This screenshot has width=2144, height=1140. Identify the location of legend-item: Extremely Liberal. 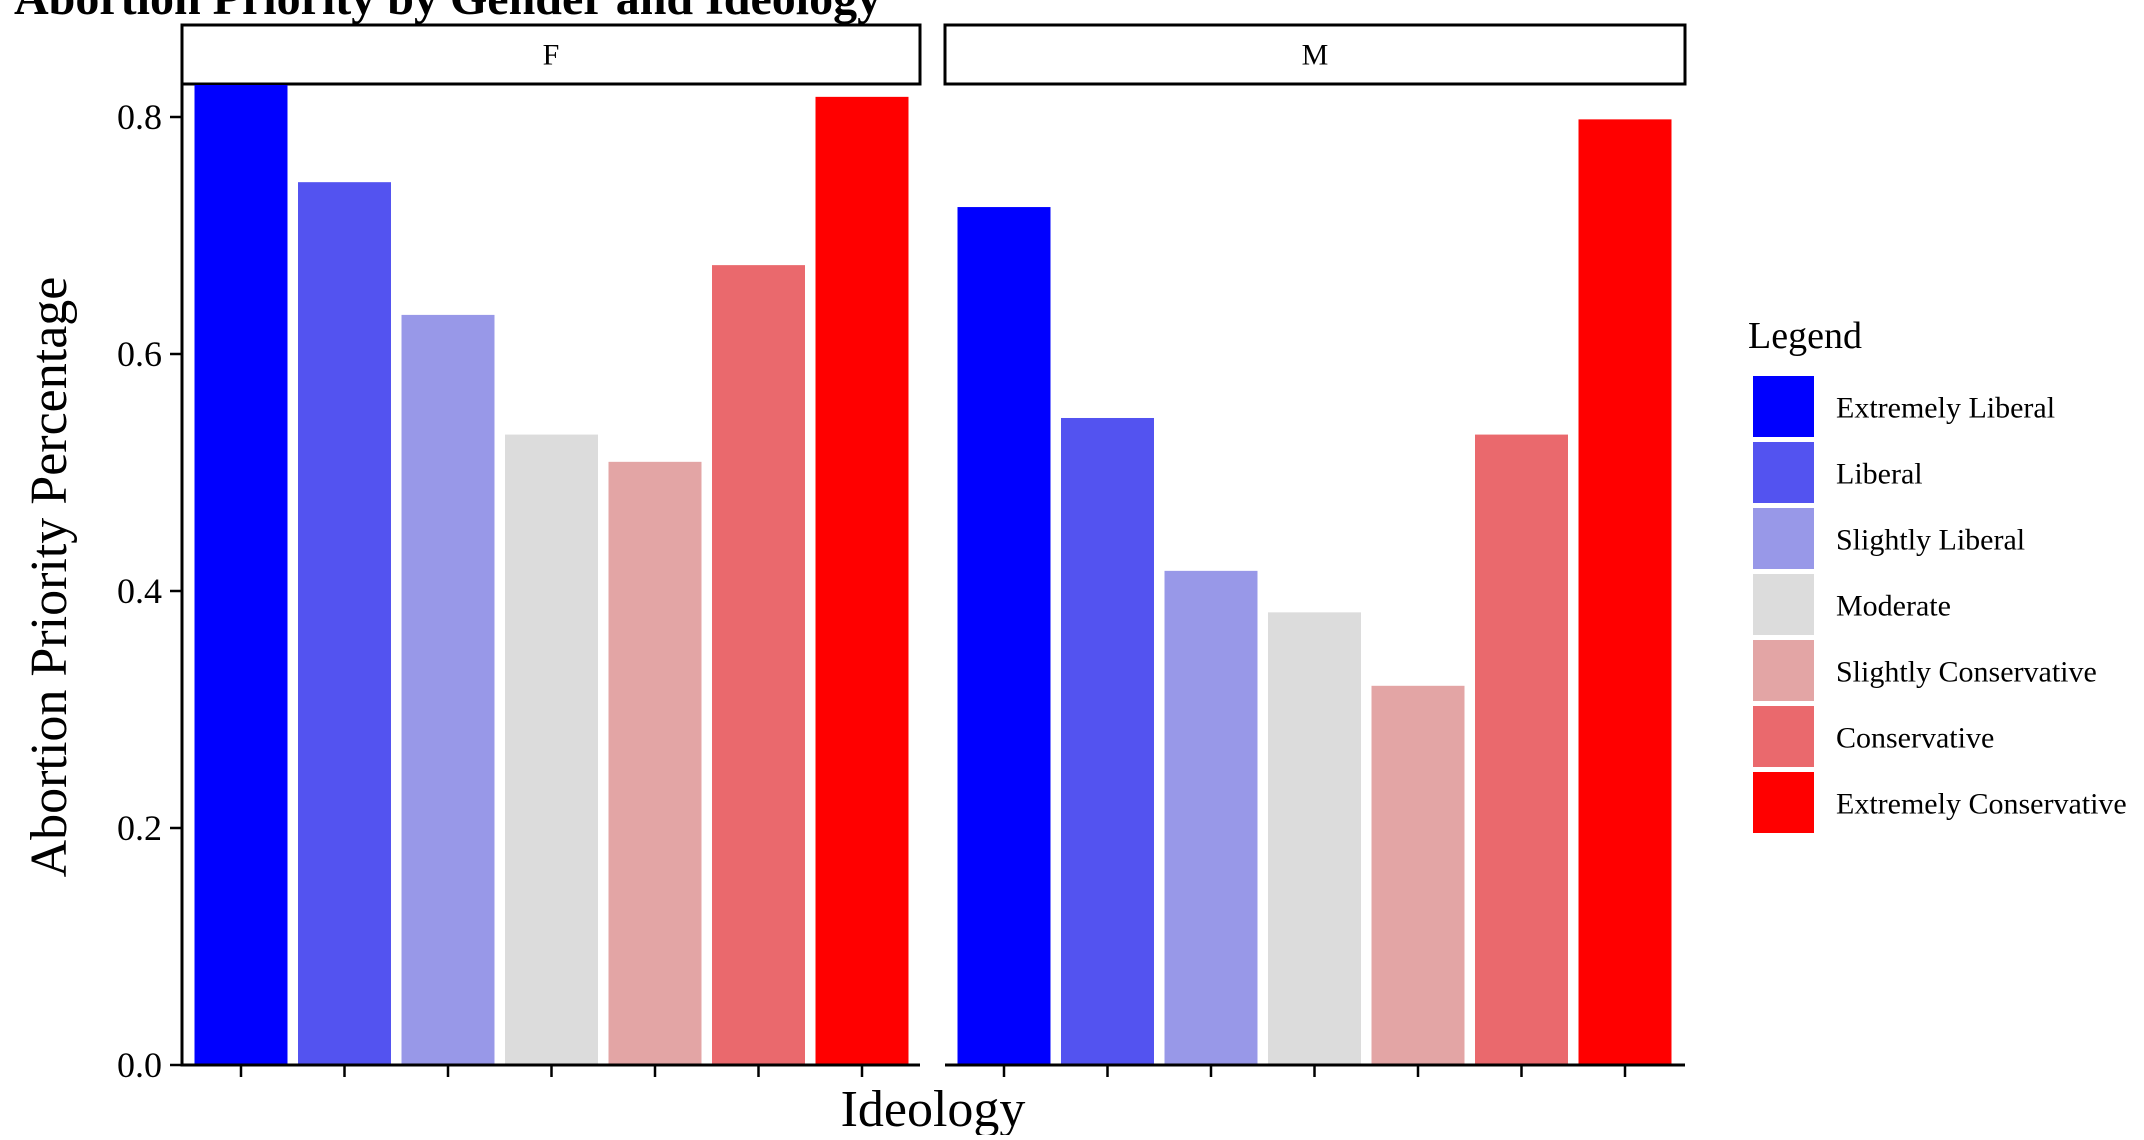
(1904, 406).